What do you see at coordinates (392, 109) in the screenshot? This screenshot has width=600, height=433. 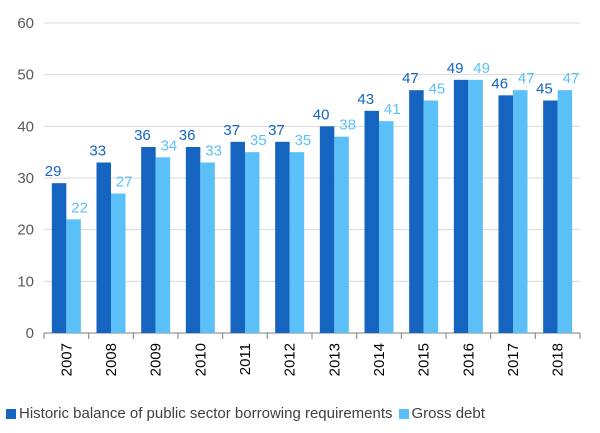 I see `data-label-gross-debt: 41` at bounding box center [392, 109].